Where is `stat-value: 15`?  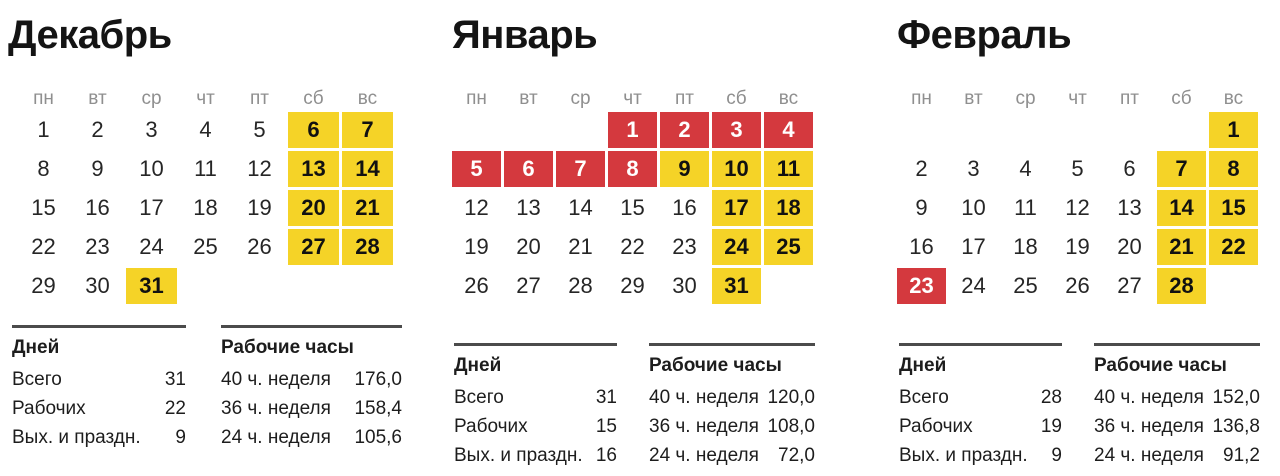
stat-value: 15 is located at coordinates (606, 426).